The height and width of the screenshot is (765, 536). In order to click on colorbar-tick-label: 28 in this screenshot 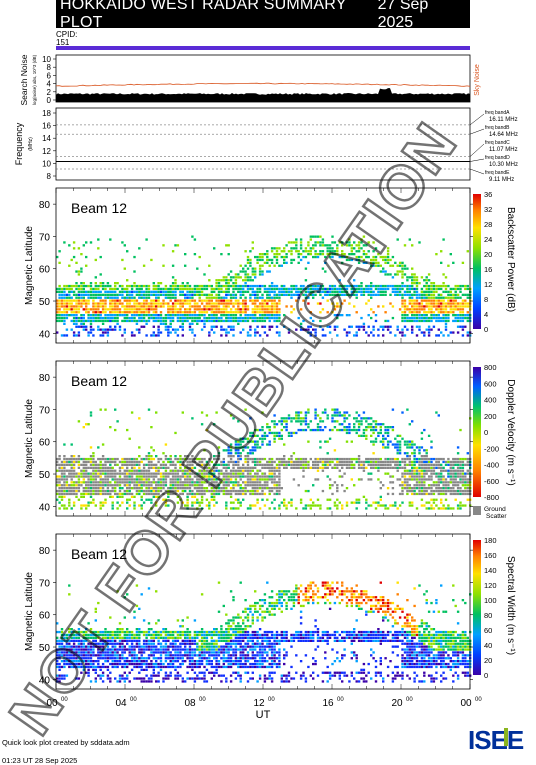, I will do `click(488, 224)`.